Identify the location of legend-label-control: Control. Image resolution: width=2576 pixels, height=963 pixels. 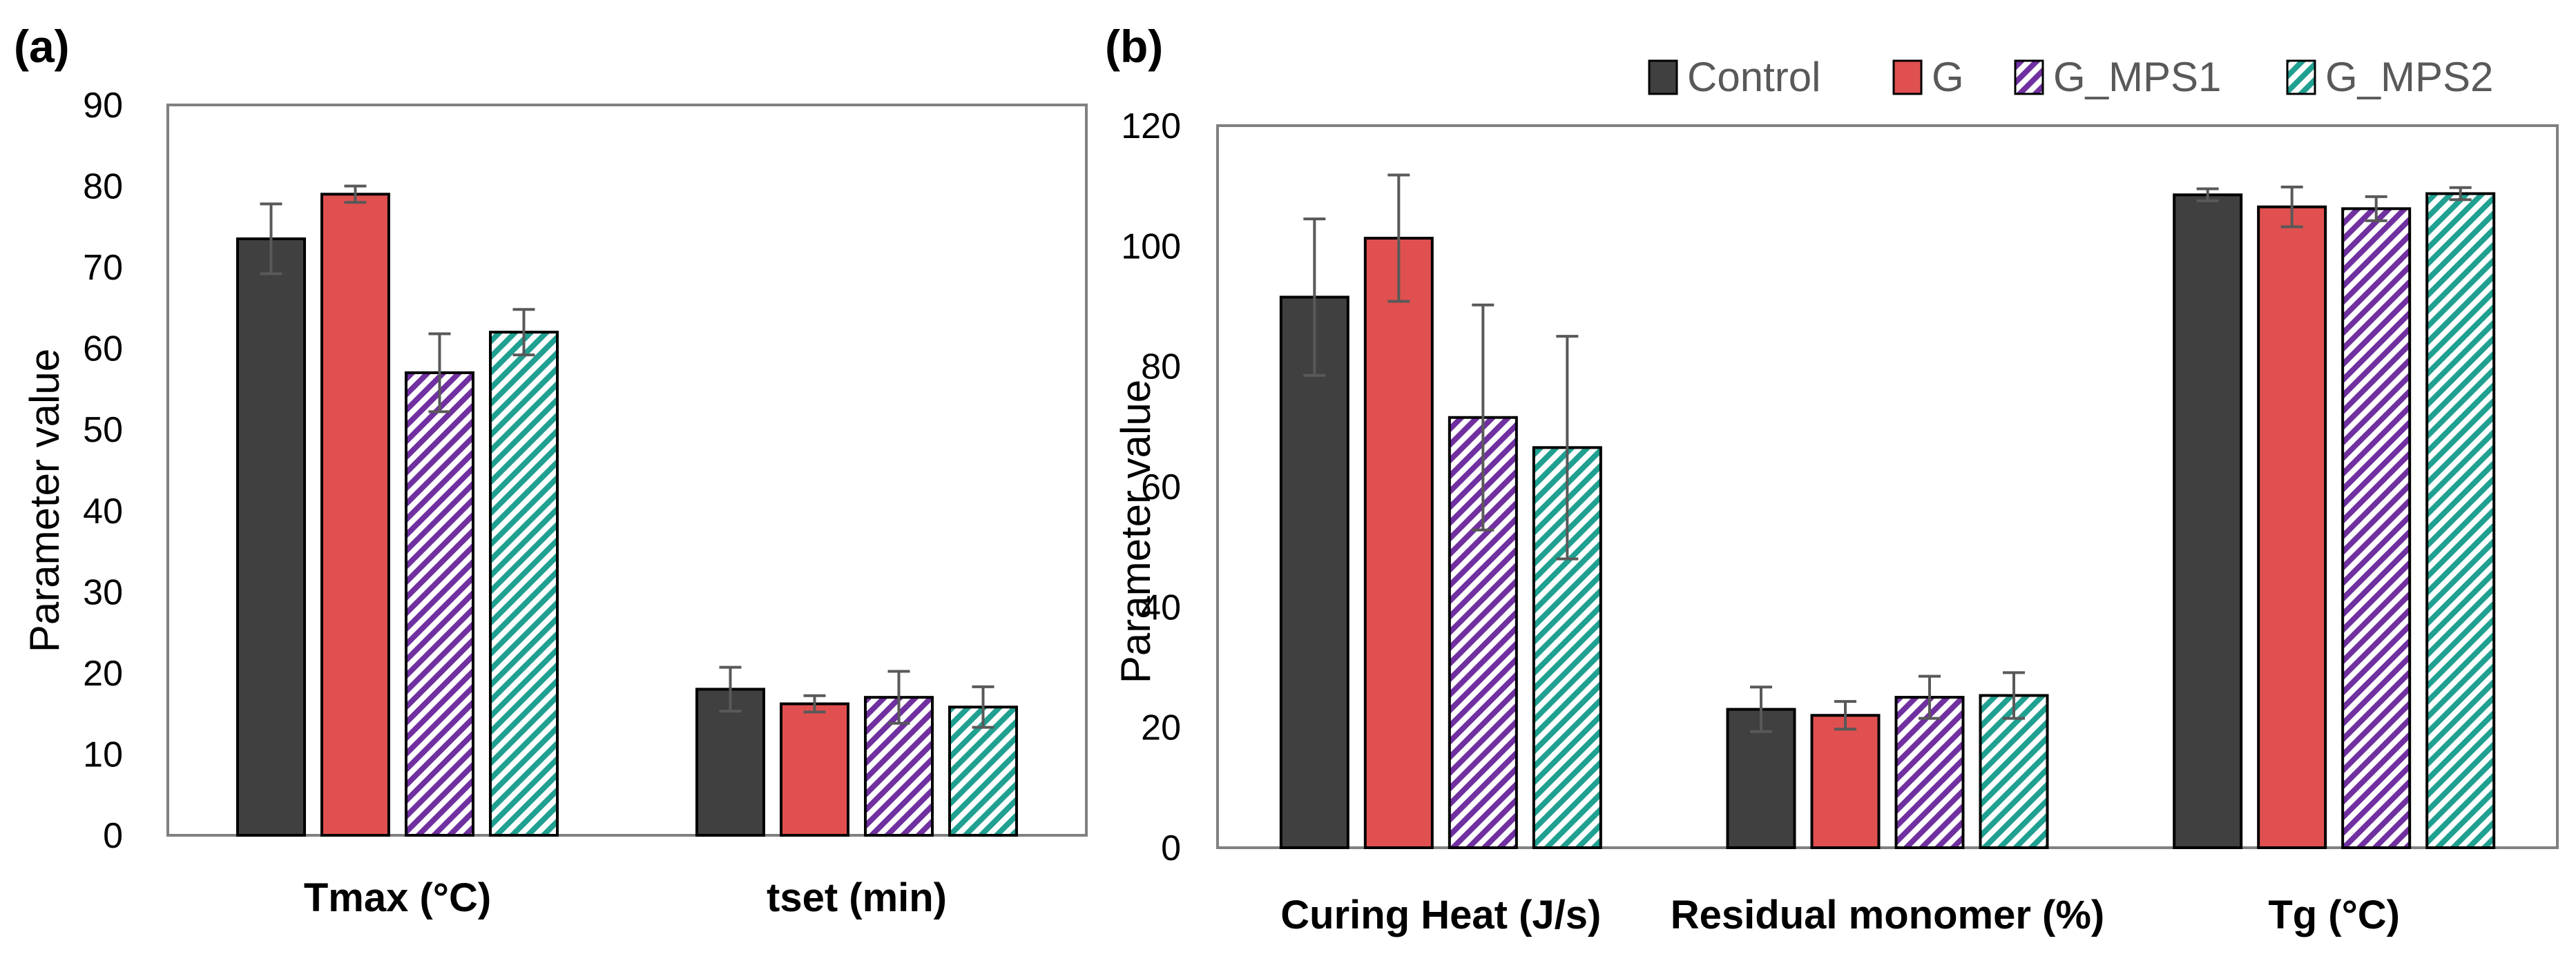
(1753, 77).